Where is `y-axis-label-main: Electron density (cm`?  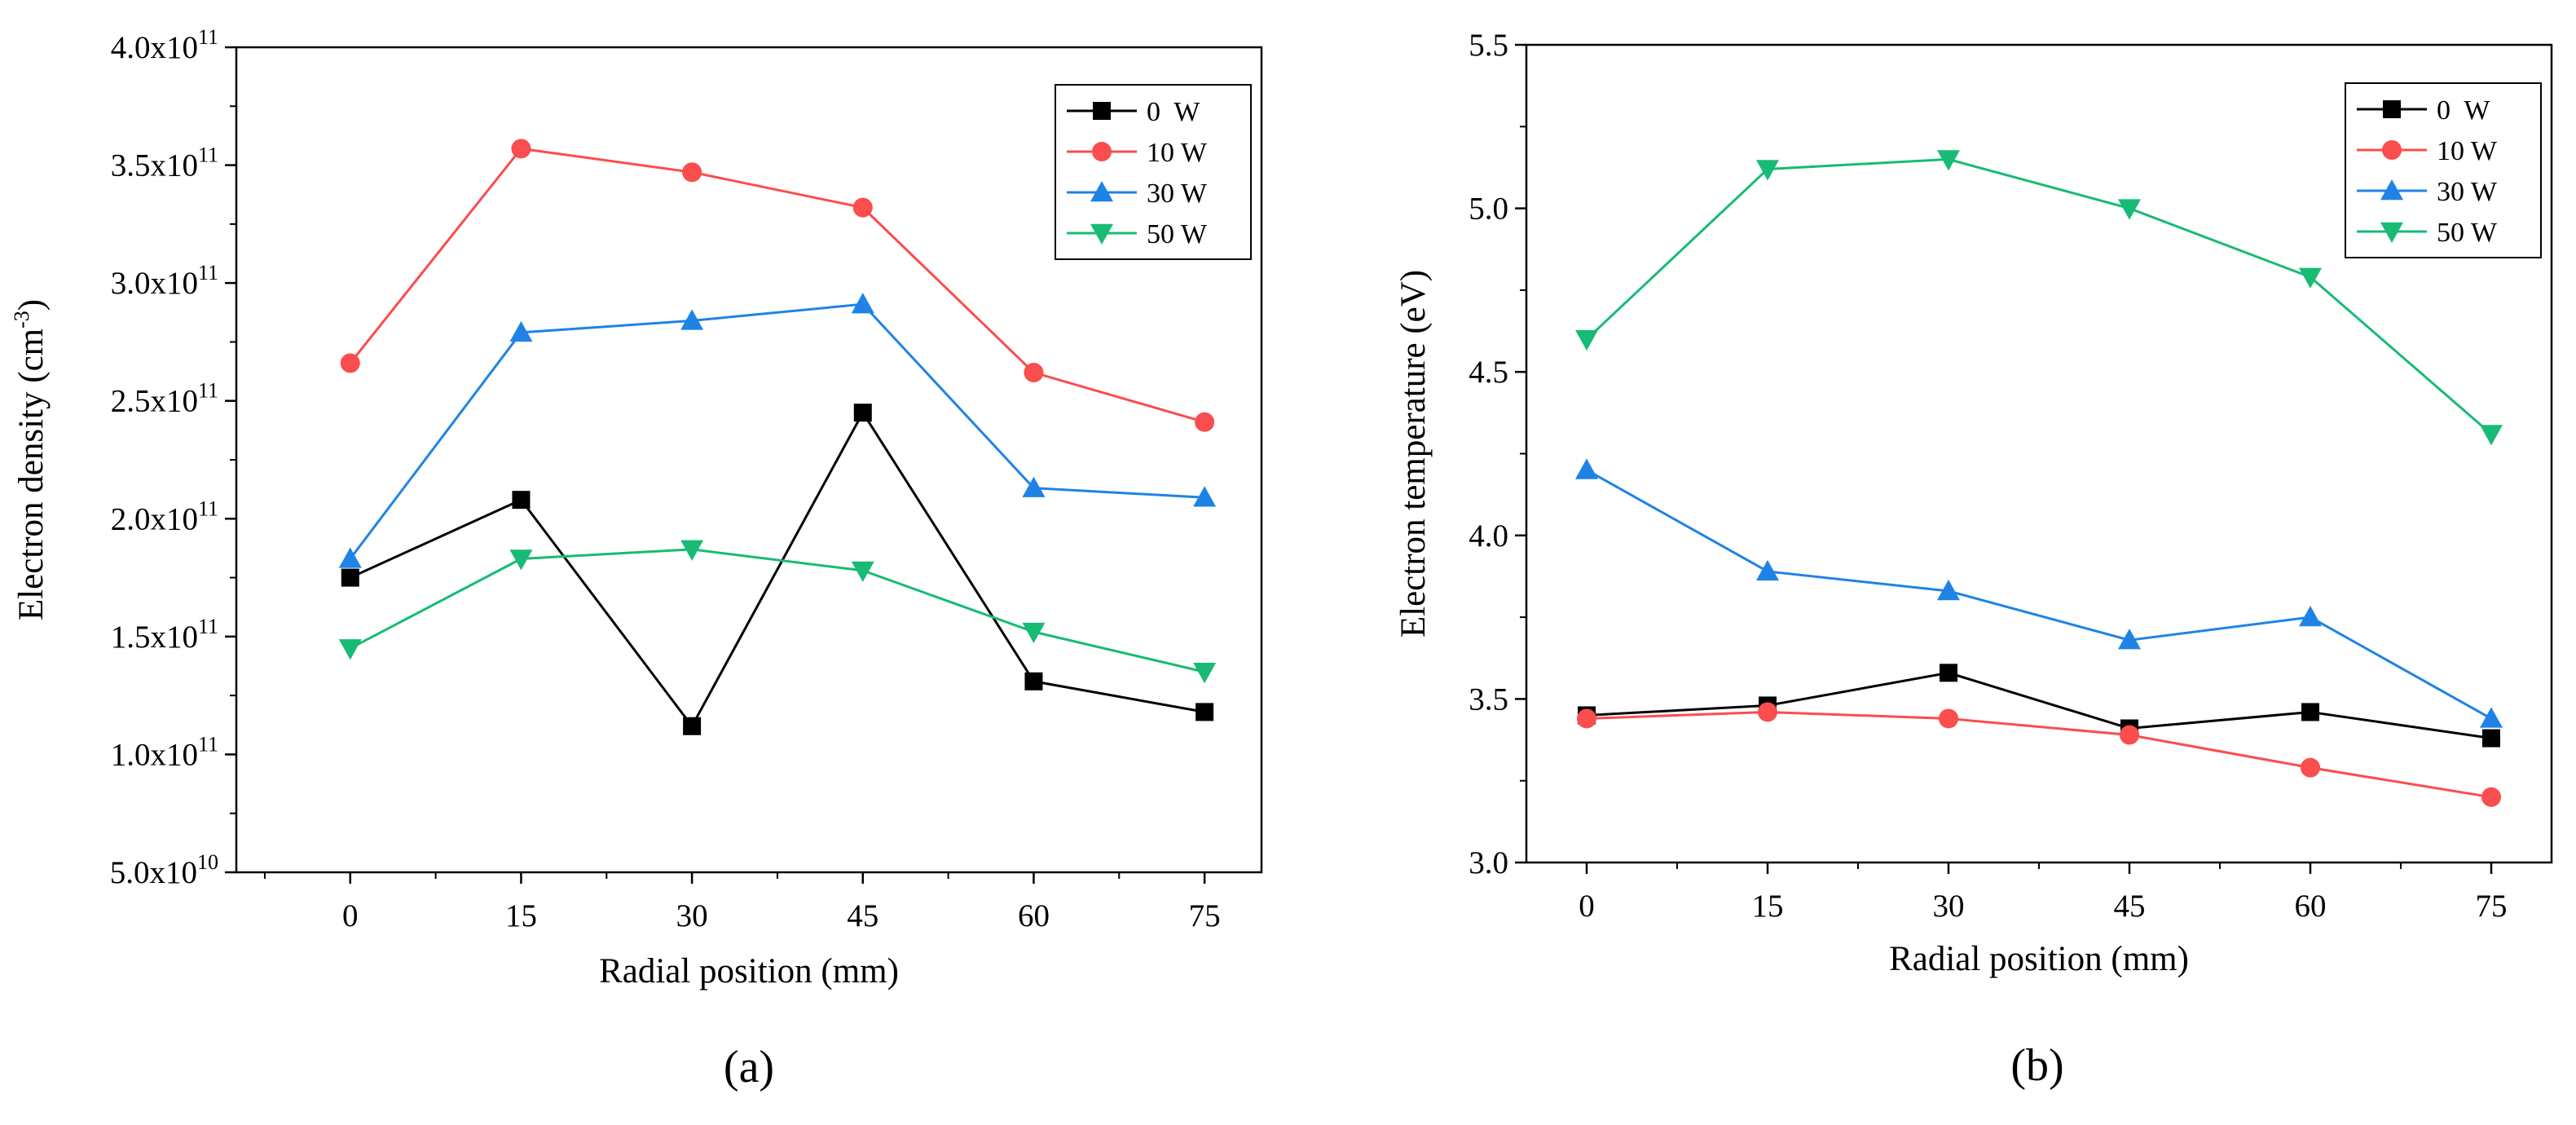
y-axis-label-main: Electron density (cm is located at coordinates (32, 474).